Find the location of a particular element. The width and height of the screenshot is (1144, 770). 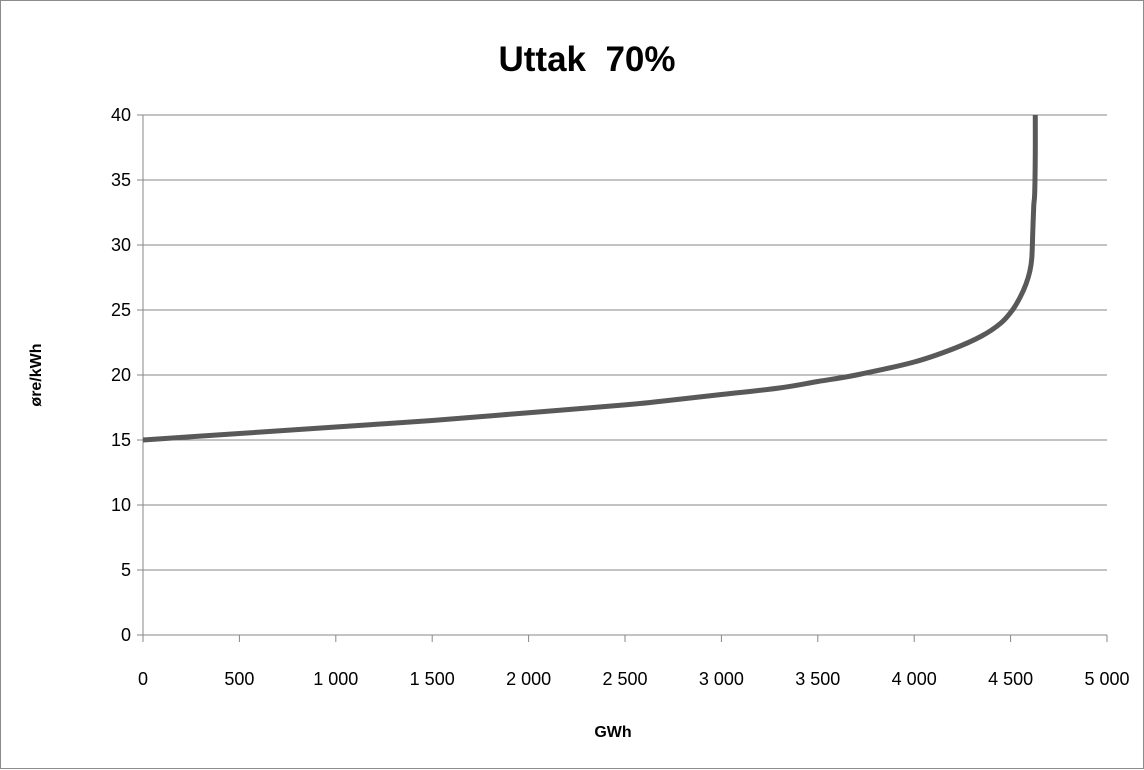

x-tick-label: 3 500 is located at coordinates (817, 679).